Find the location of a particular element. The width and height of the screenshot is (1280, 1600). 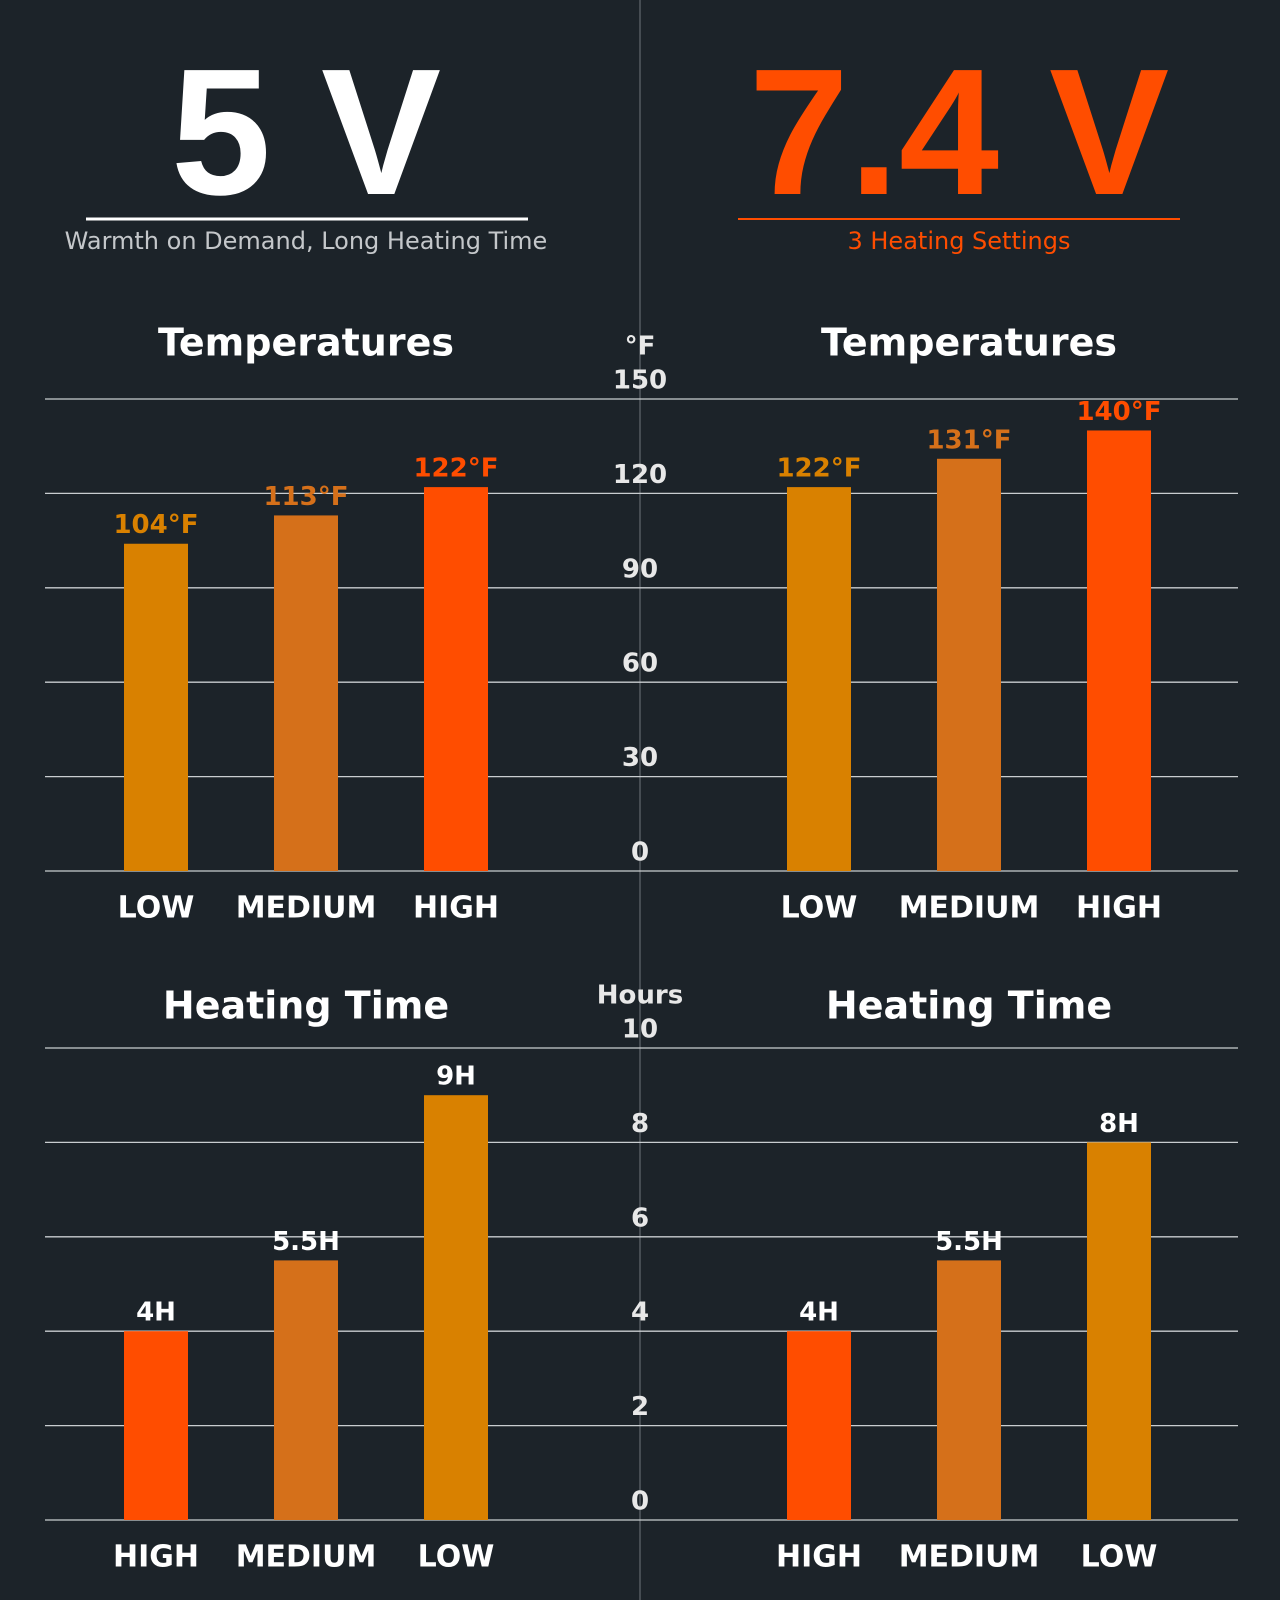

y-tick-label: 8 is located at coordinates (640, 1124).